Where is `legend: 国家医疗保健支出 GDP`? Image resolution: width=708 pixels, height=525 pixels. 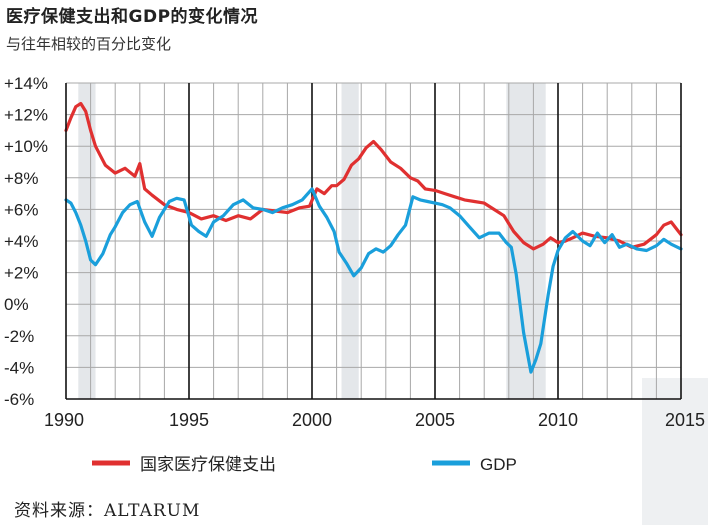
legend: 国家医疗保健支出 GDP is located at coordinates (304, 464).